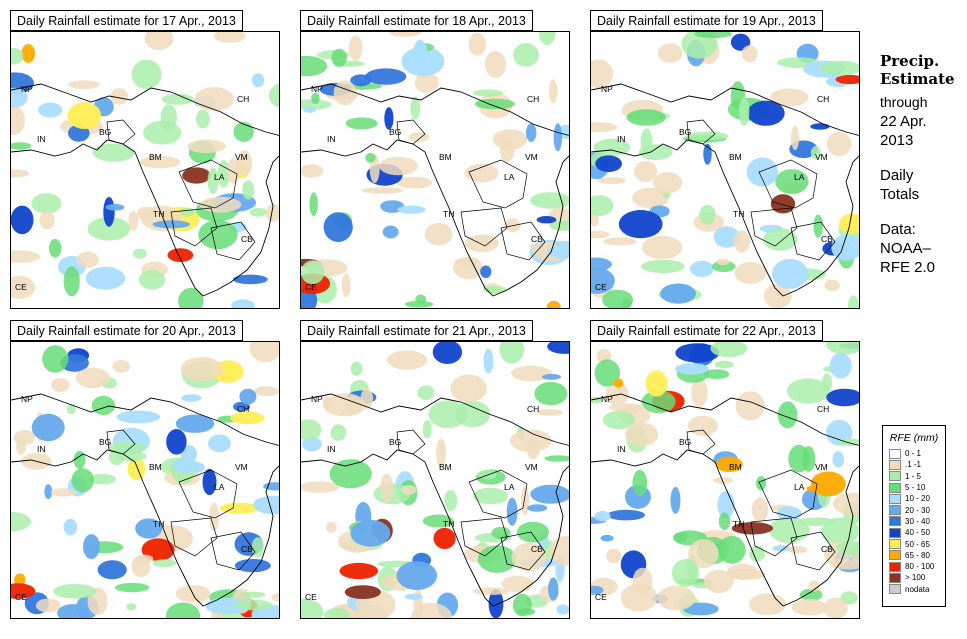 The image size is (967, 639). What do you see at coordinates (917, 544) in the screenshot?
I see `legend-label: 50 - 65` at bounding box center [917, 544].